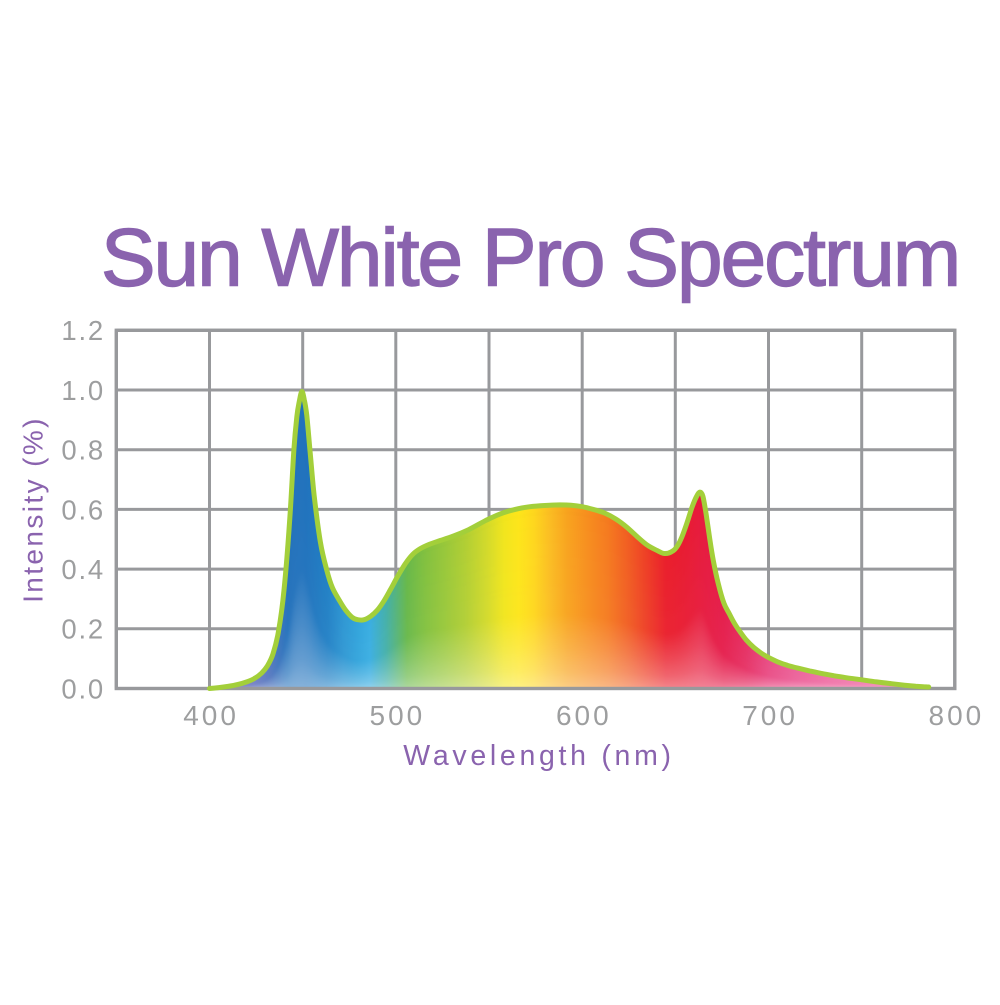  I want to click on svg-text: 600, so click(584, 715).